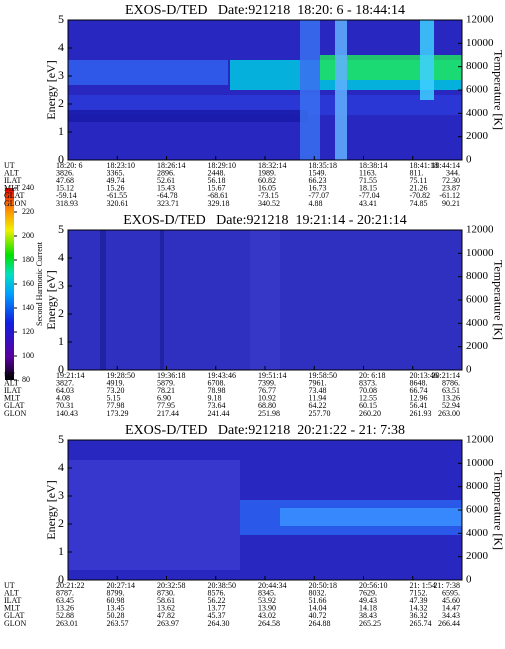 The width and height of the screenshot is (505, 649). I want to click on ephemeris-value: 340.52, so click(269, 203).